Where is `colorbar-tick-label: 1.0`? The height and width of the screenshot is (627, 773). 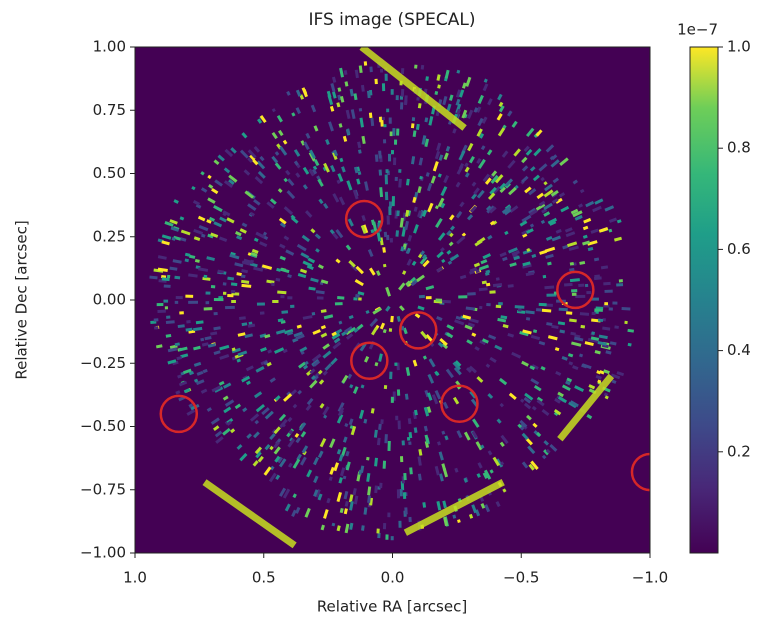 colorbar-tick-label: 1.0 is located at coordinates (739, 47).